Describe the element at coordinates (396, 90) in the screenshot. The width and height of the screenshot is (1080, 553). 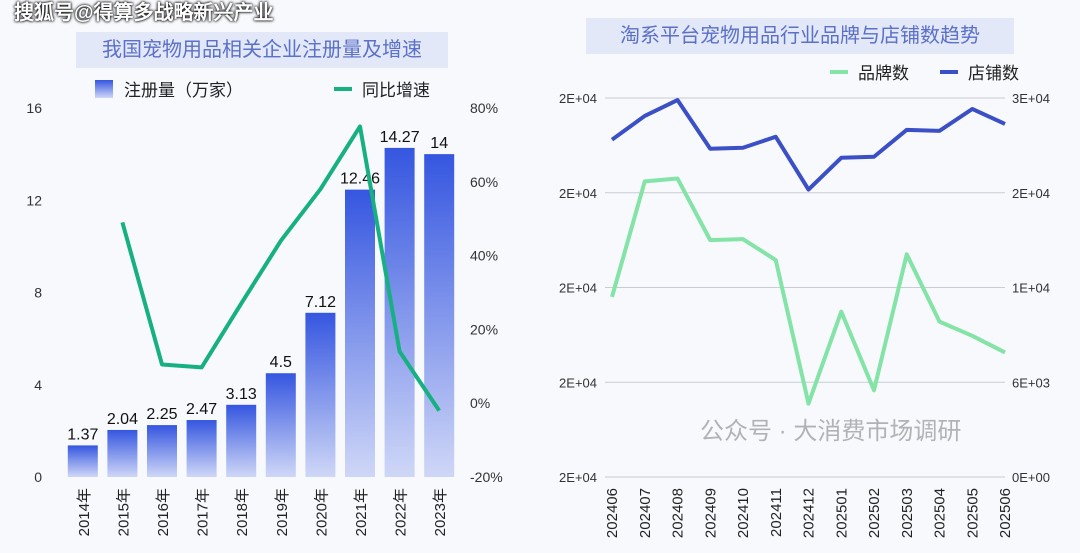
I see `legend-growth: 同比增速` at that location.